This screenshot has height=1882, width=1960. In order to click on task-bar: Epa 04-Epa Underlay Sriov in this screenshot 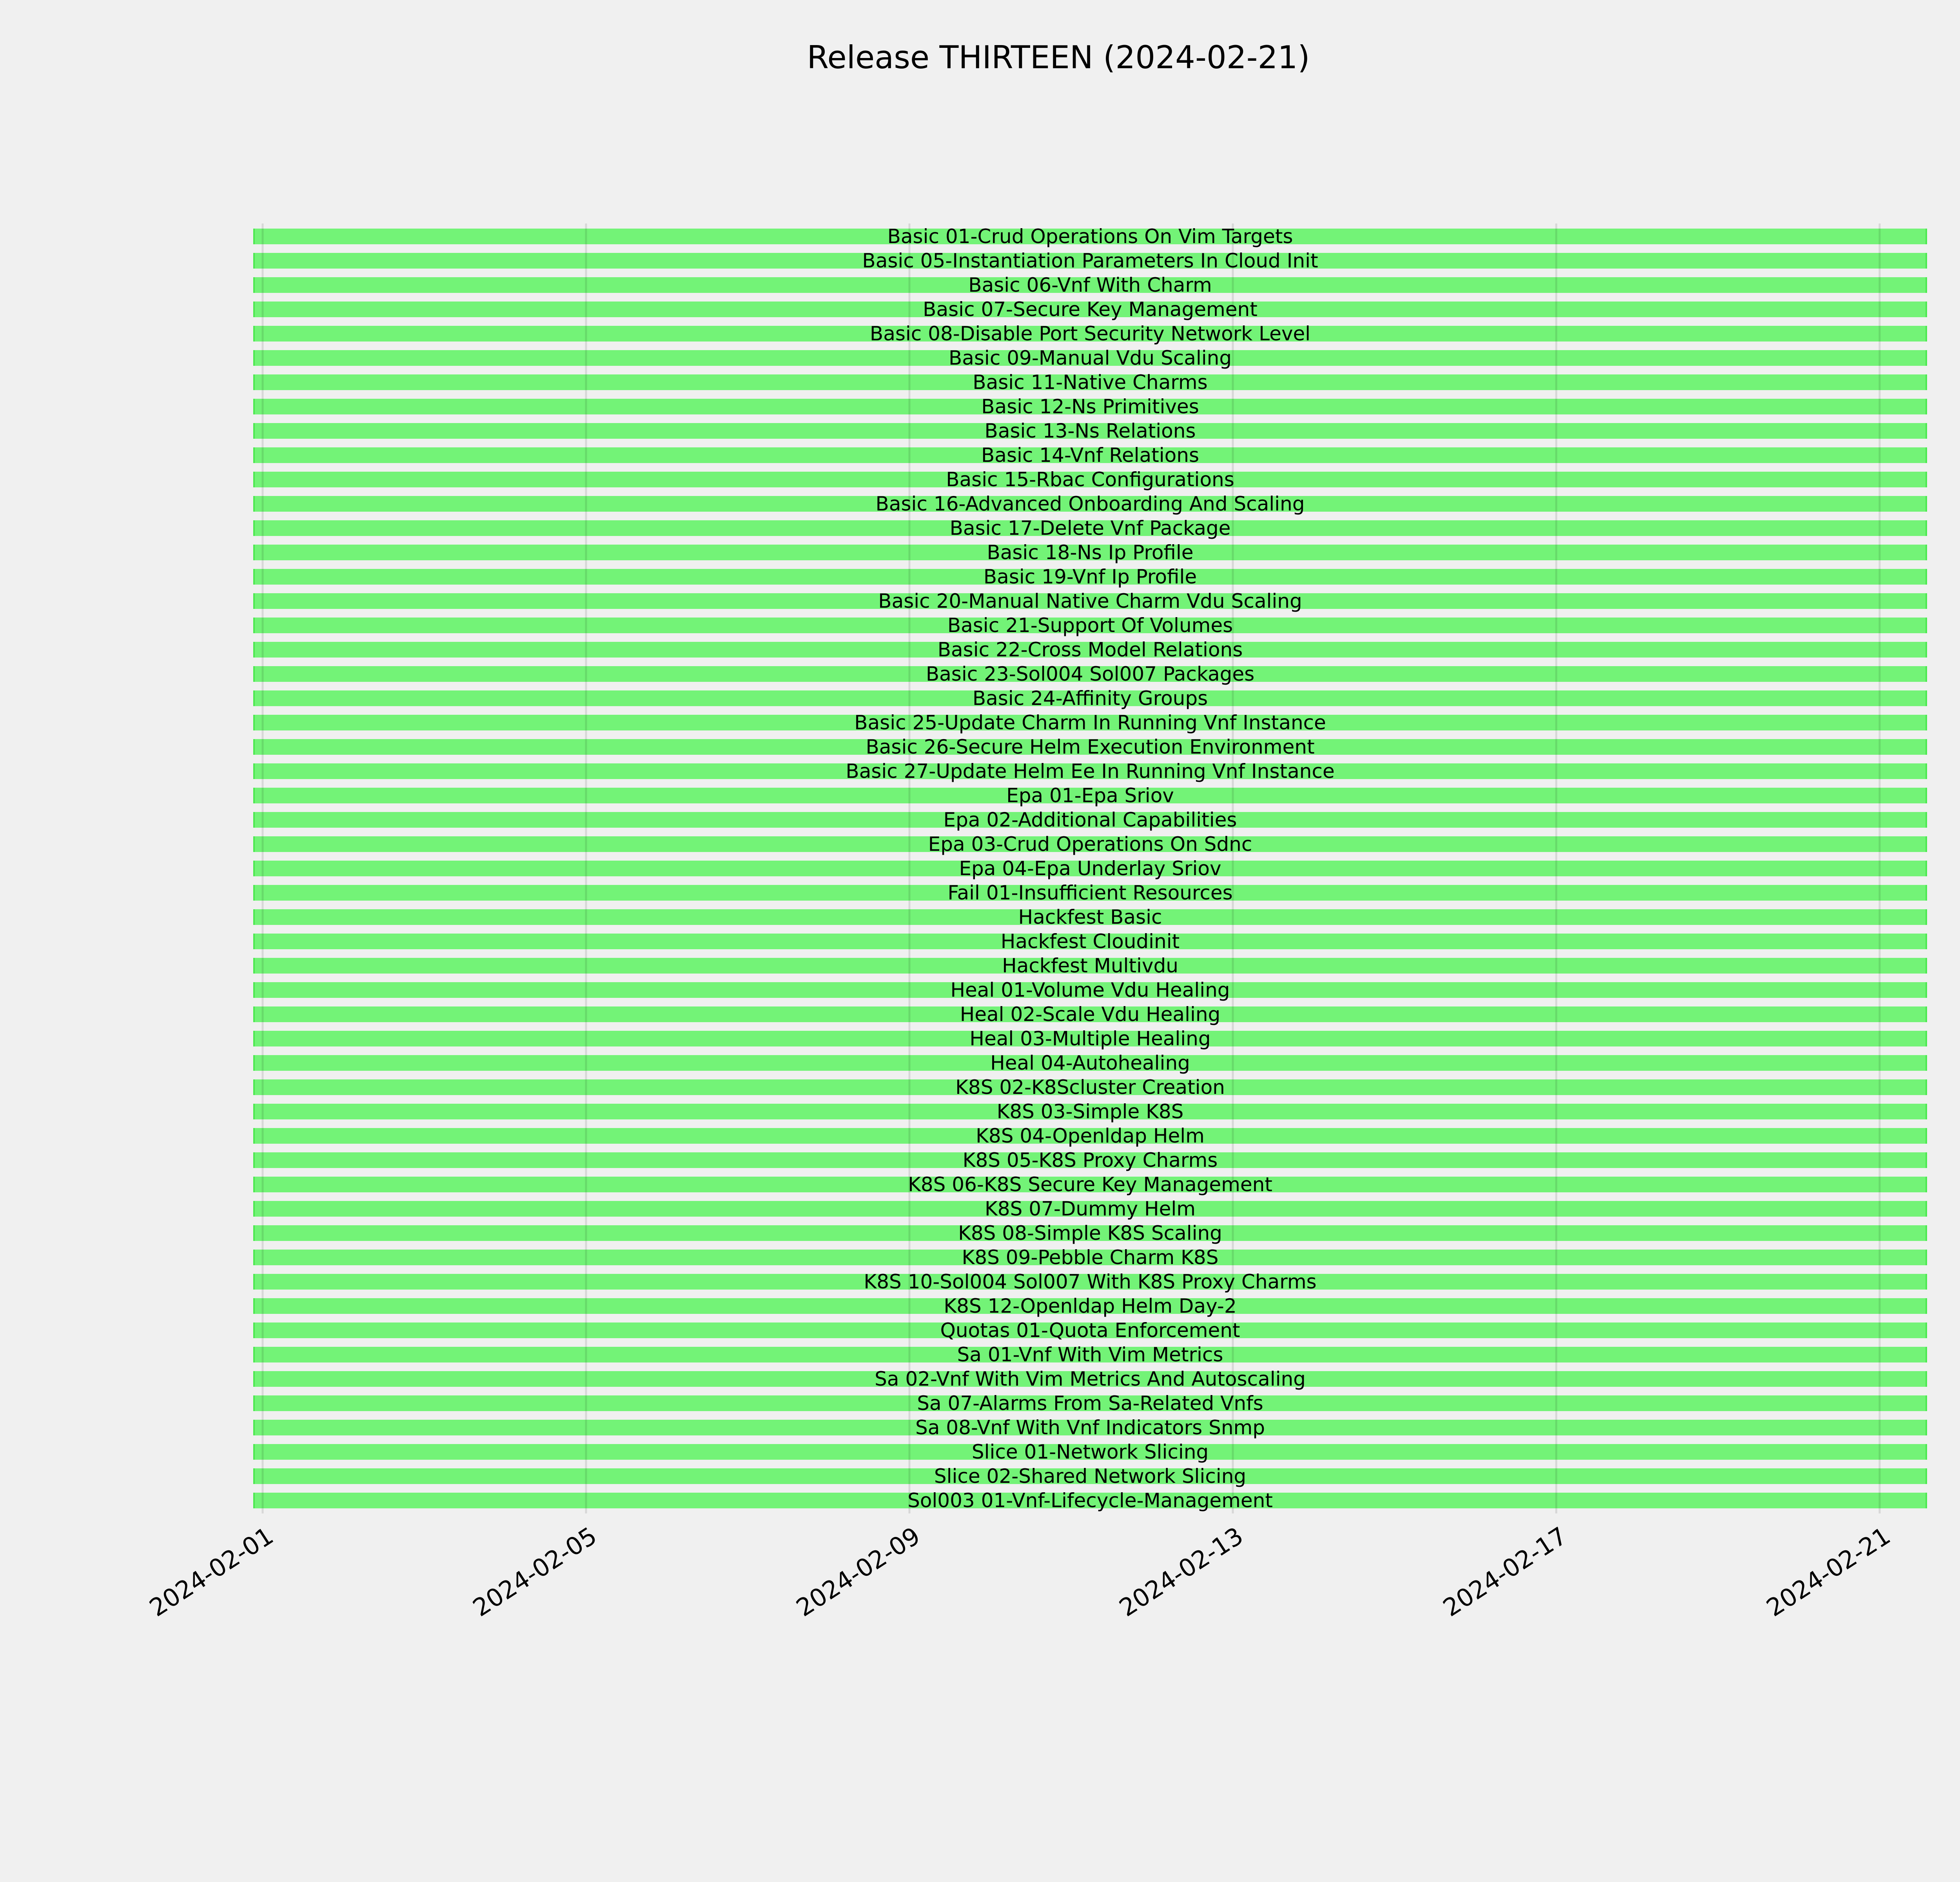, I will do `click(1090, 868)`.